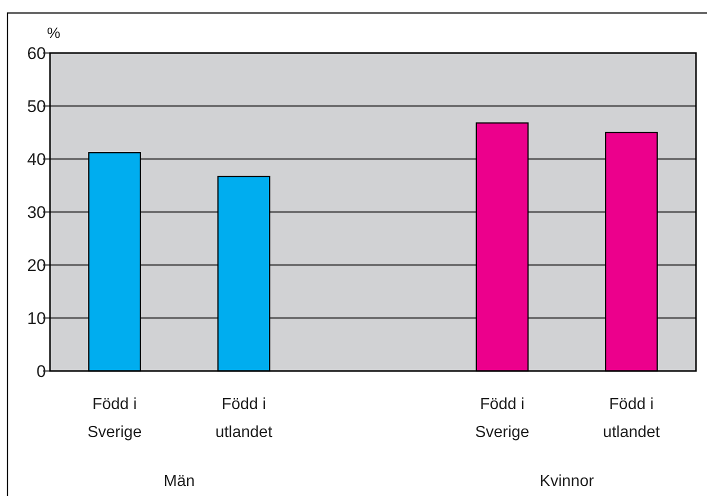 This screenshot has width=707, height=496. I want to click on y-tick-label: 50, so click(36, 106).